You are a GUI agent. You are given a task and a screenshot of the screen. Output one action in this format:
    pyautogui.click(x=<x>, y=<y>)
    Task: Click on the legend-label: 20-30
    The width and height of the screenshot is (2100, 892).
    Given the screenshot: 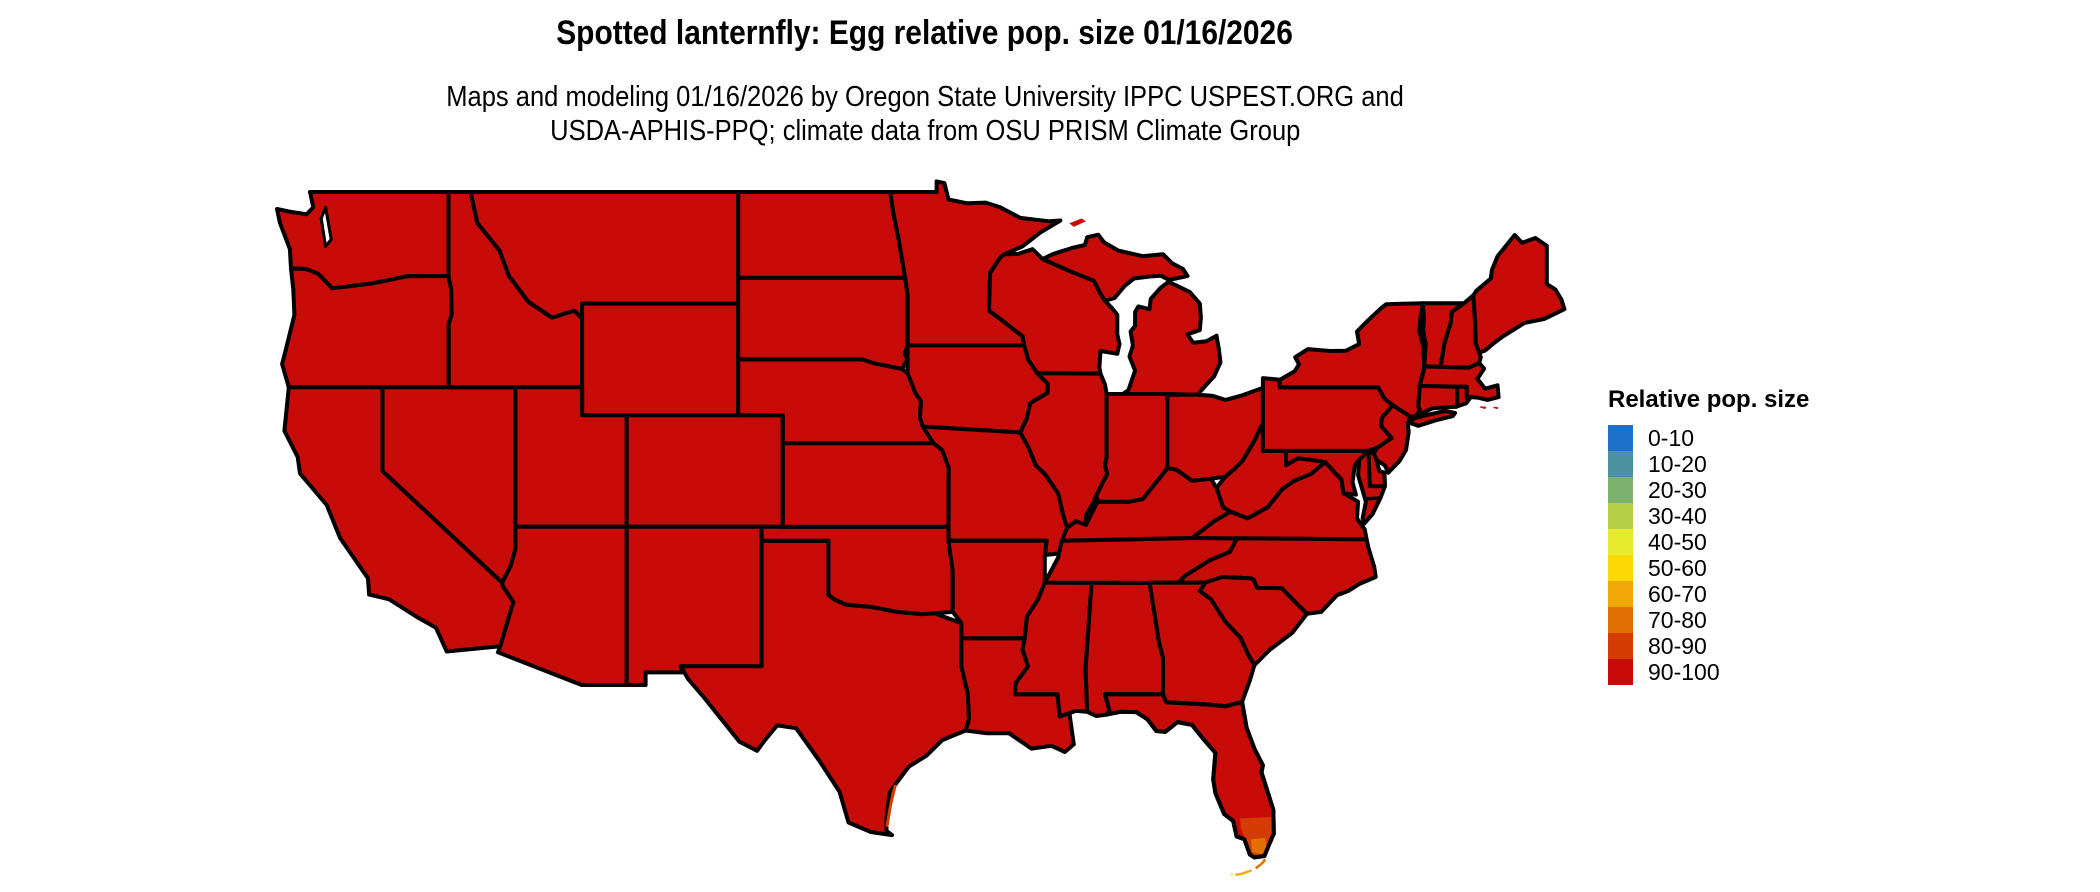 What is the action you would take?
    pyautogui.click(x=1677, y=490)
    